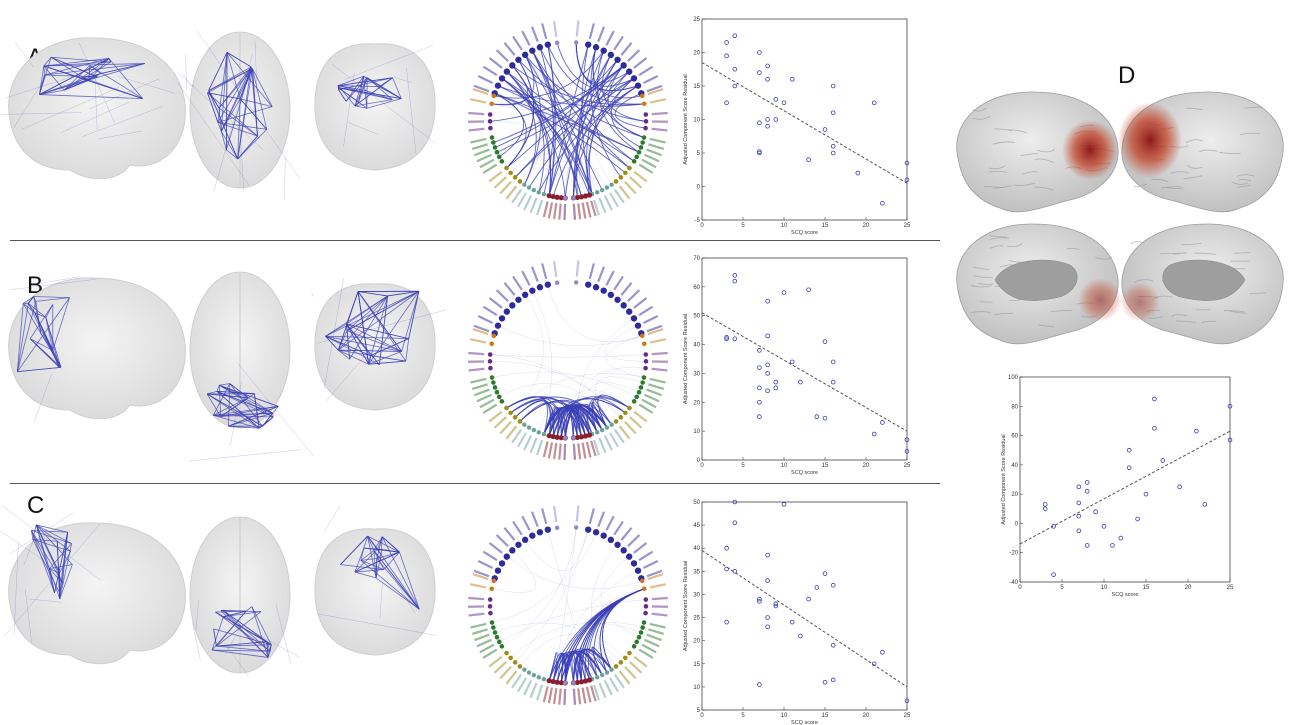 This screenshot has height=725, width=1303. What do you see at coordinates (568, 360) in the screenshot?
I see `connectogram-b` at bounding box center [568, 360].